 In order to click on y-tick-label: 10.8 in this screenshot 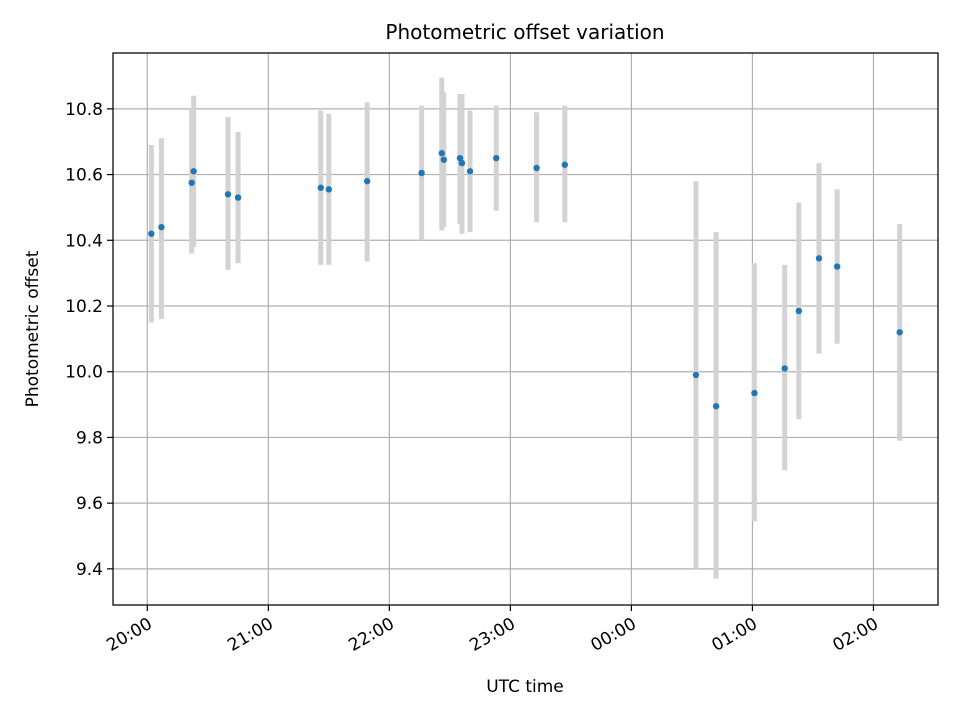, I will do `click(84, 110)`.